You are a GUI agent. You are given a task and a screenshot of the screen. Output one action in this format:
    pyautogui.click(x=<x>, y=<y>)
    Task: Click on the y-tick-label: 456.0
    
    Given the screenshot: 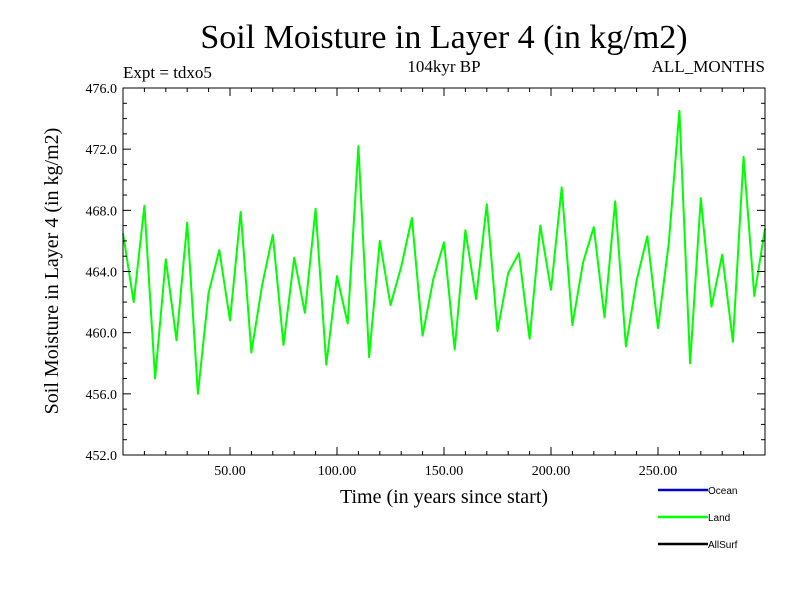 What is the action you would take?
    pyautogui.click(x=102, y=395)
    